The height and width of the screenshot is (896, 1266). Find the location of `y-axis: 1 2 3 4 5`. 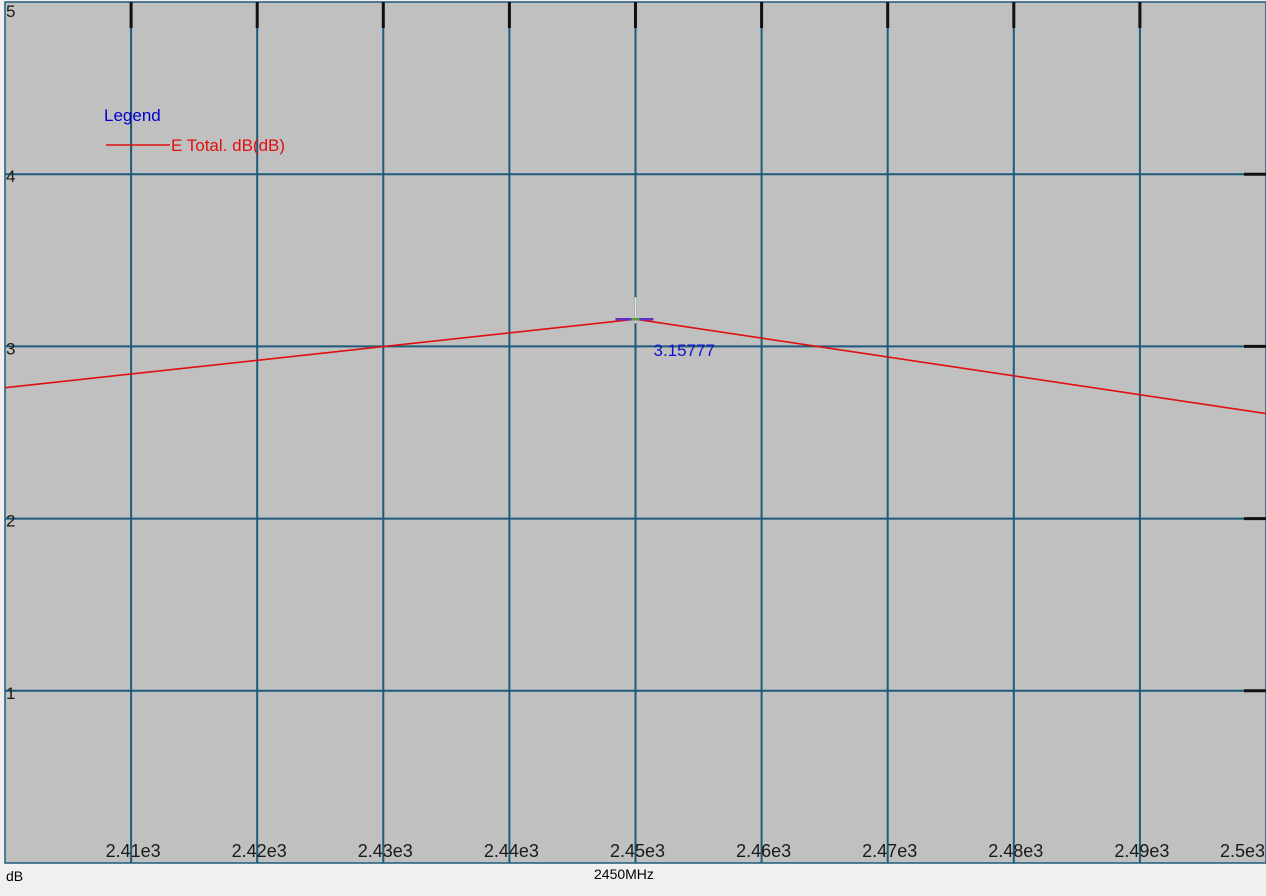

y-axis: 1 2 3 4 5 is located at coordinates (10, 352).